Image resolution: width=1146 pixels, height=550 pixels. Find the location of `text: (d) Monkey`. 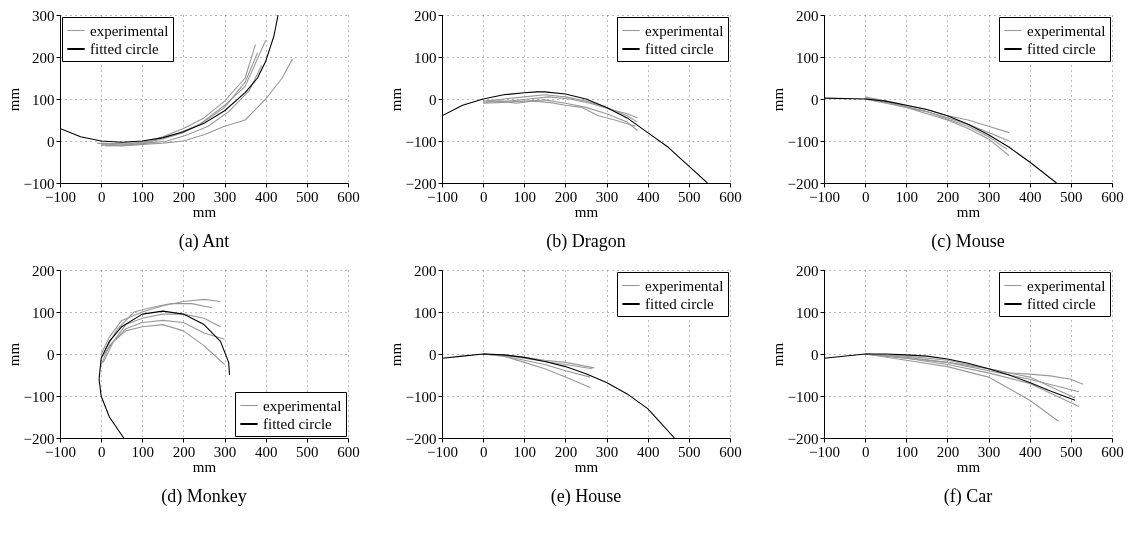

text: (d) Monkey is located at coordinates (204, 496).